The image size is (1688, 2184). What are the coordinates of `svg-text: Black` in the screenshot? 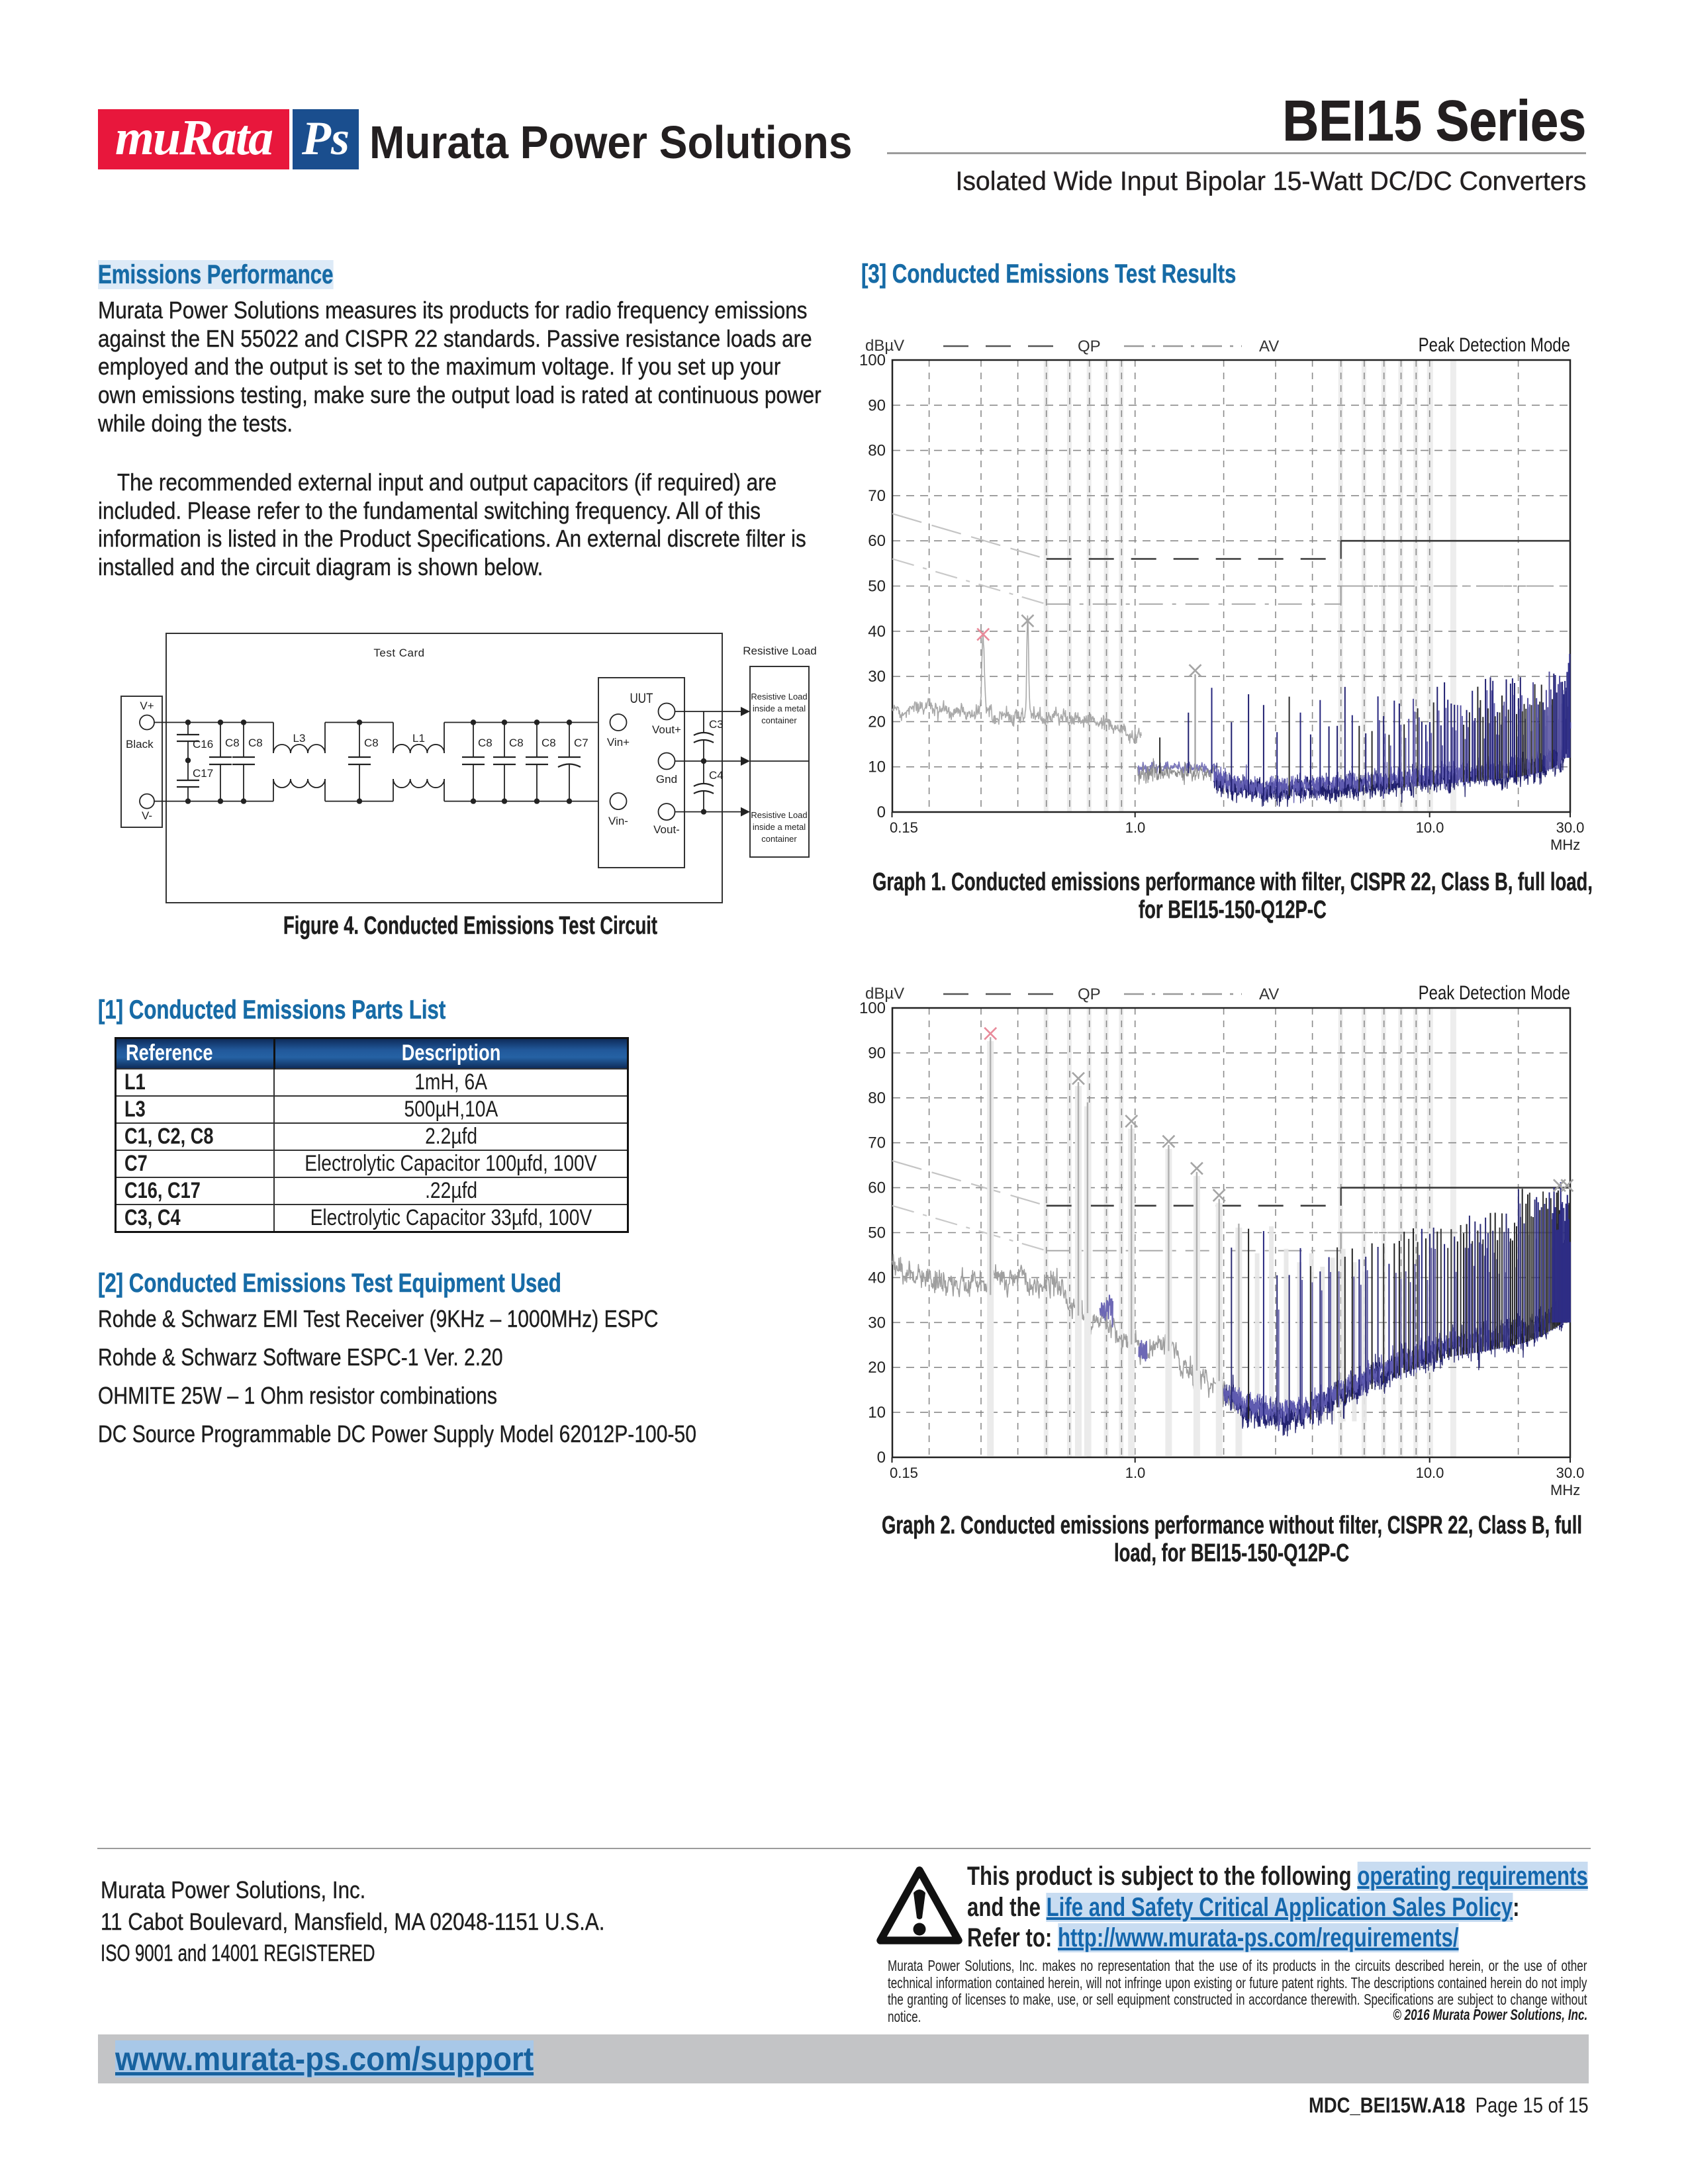 It's located at (140, 744).